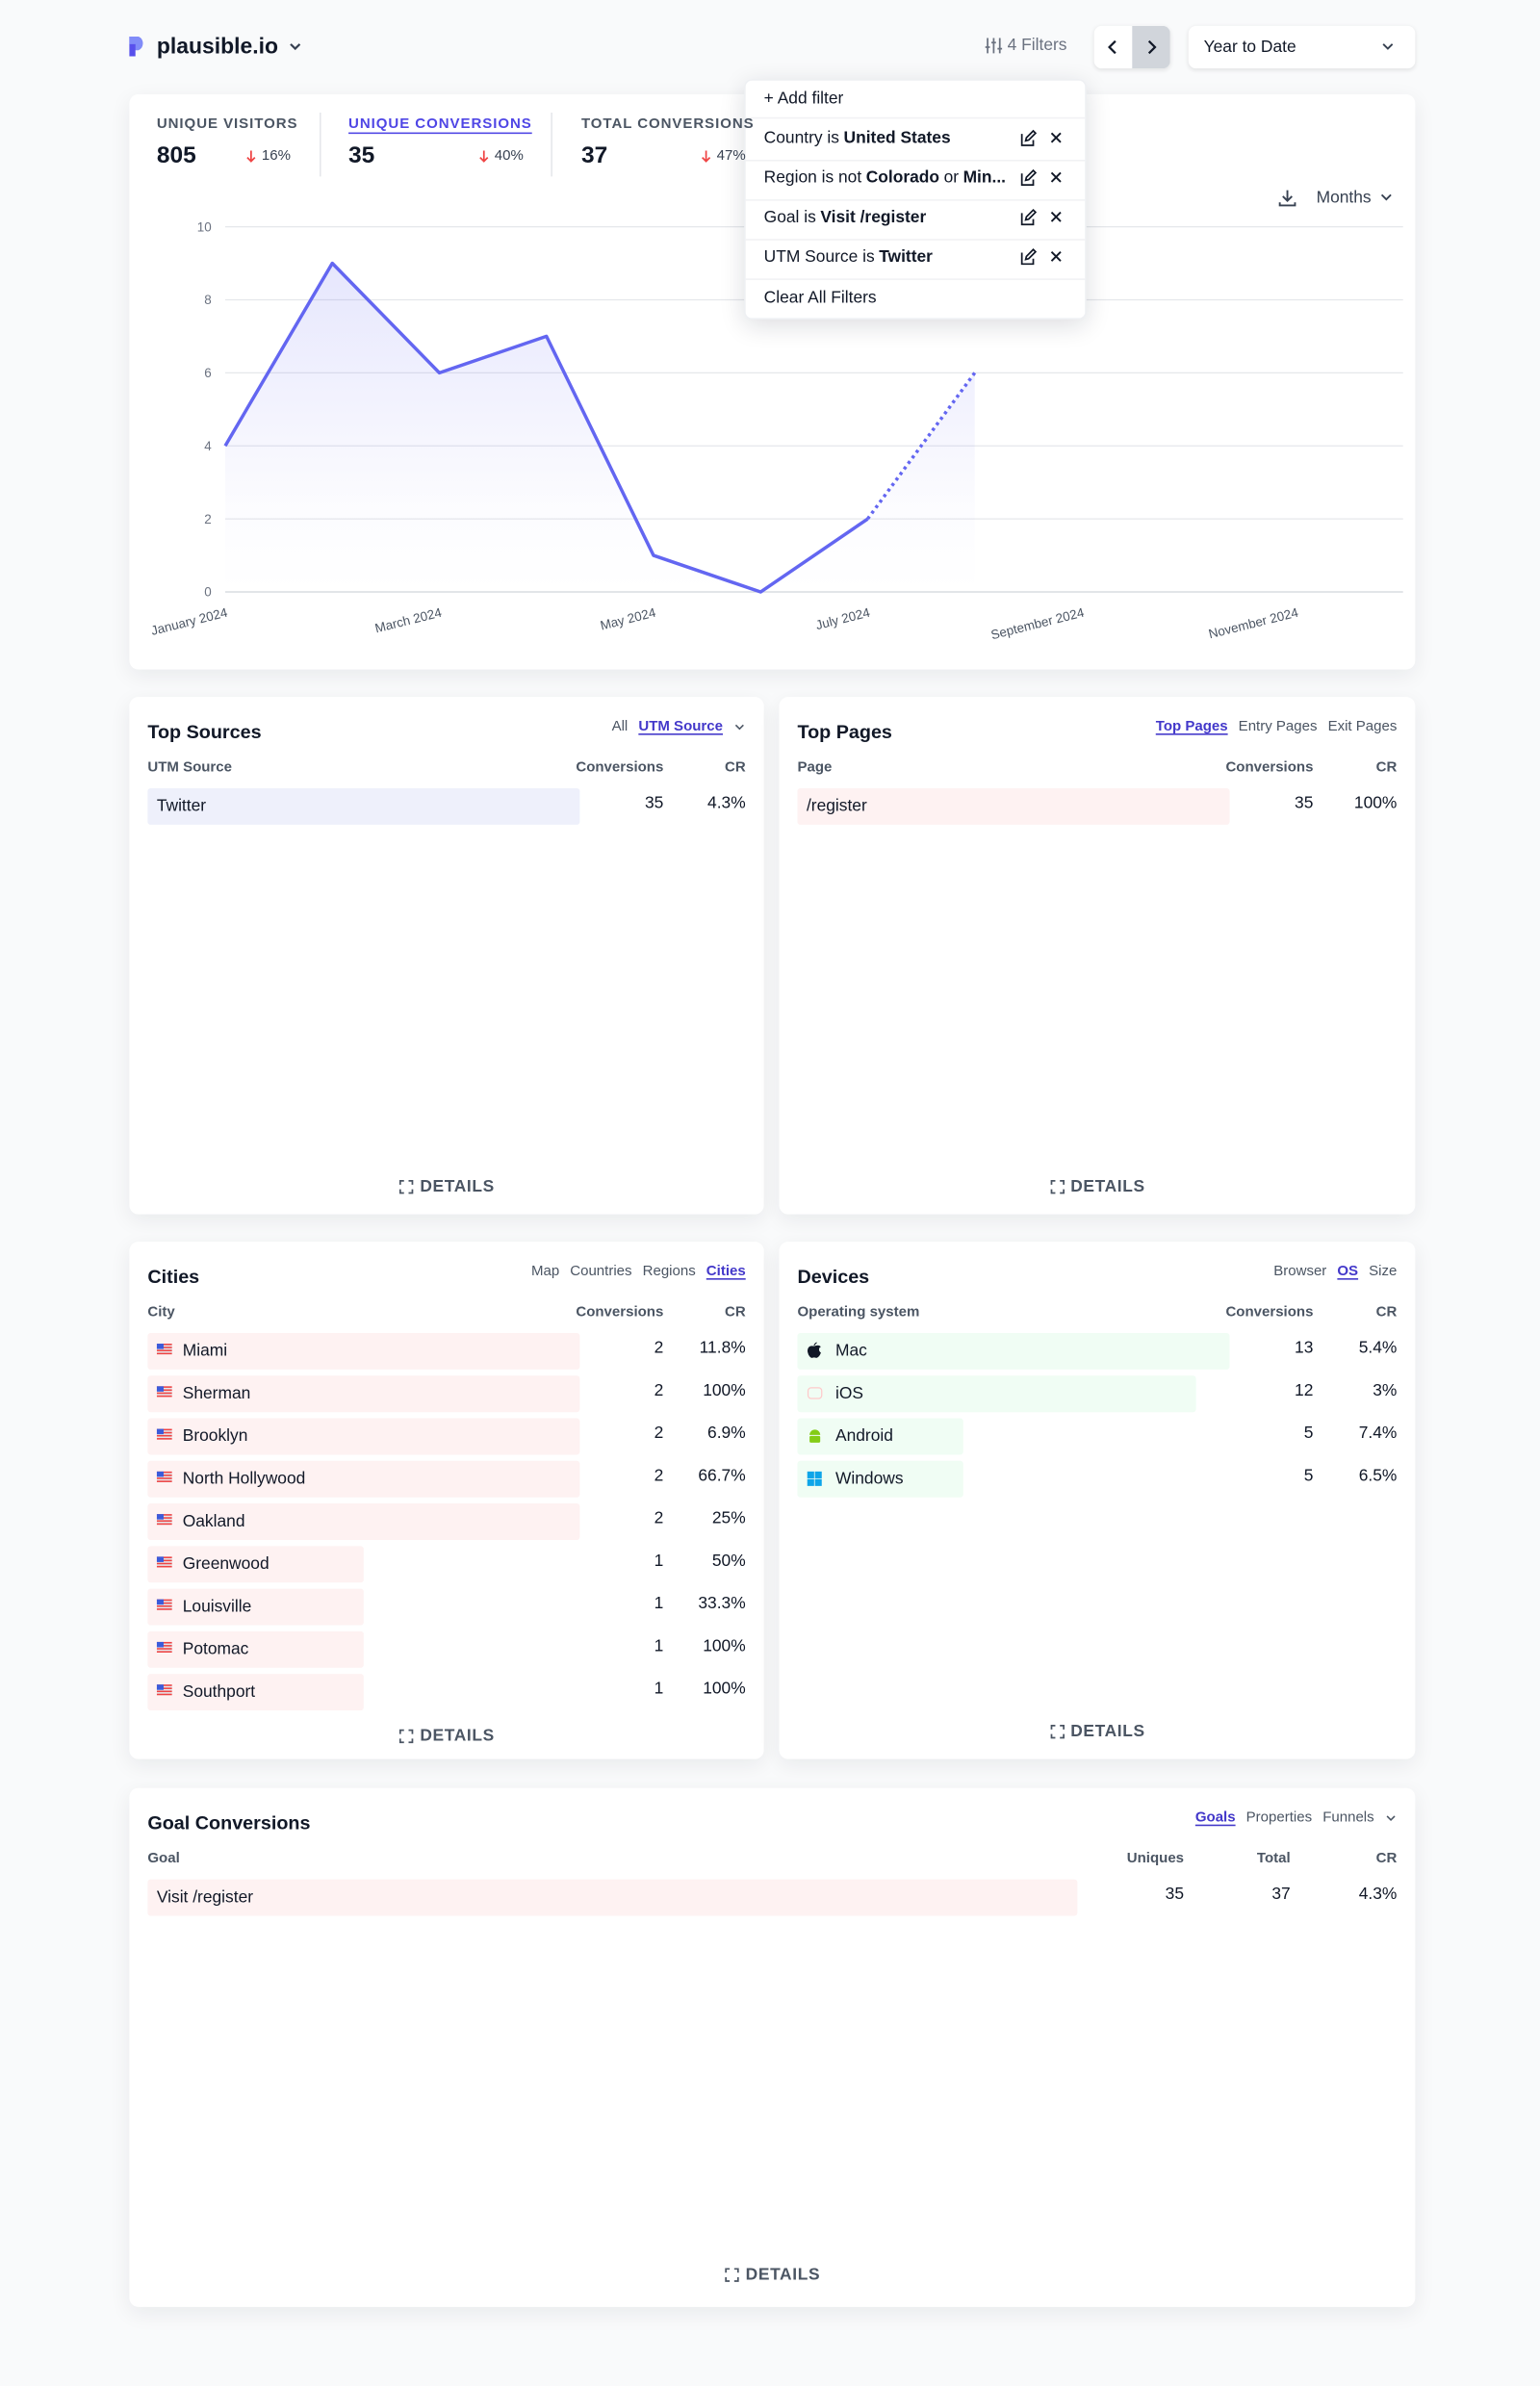 This screenshot has width=1540, height=2386. What do you see at coordinates (1302, 47) in the screenshot?
I see `period-picker` at bounding box center [1302, 47].